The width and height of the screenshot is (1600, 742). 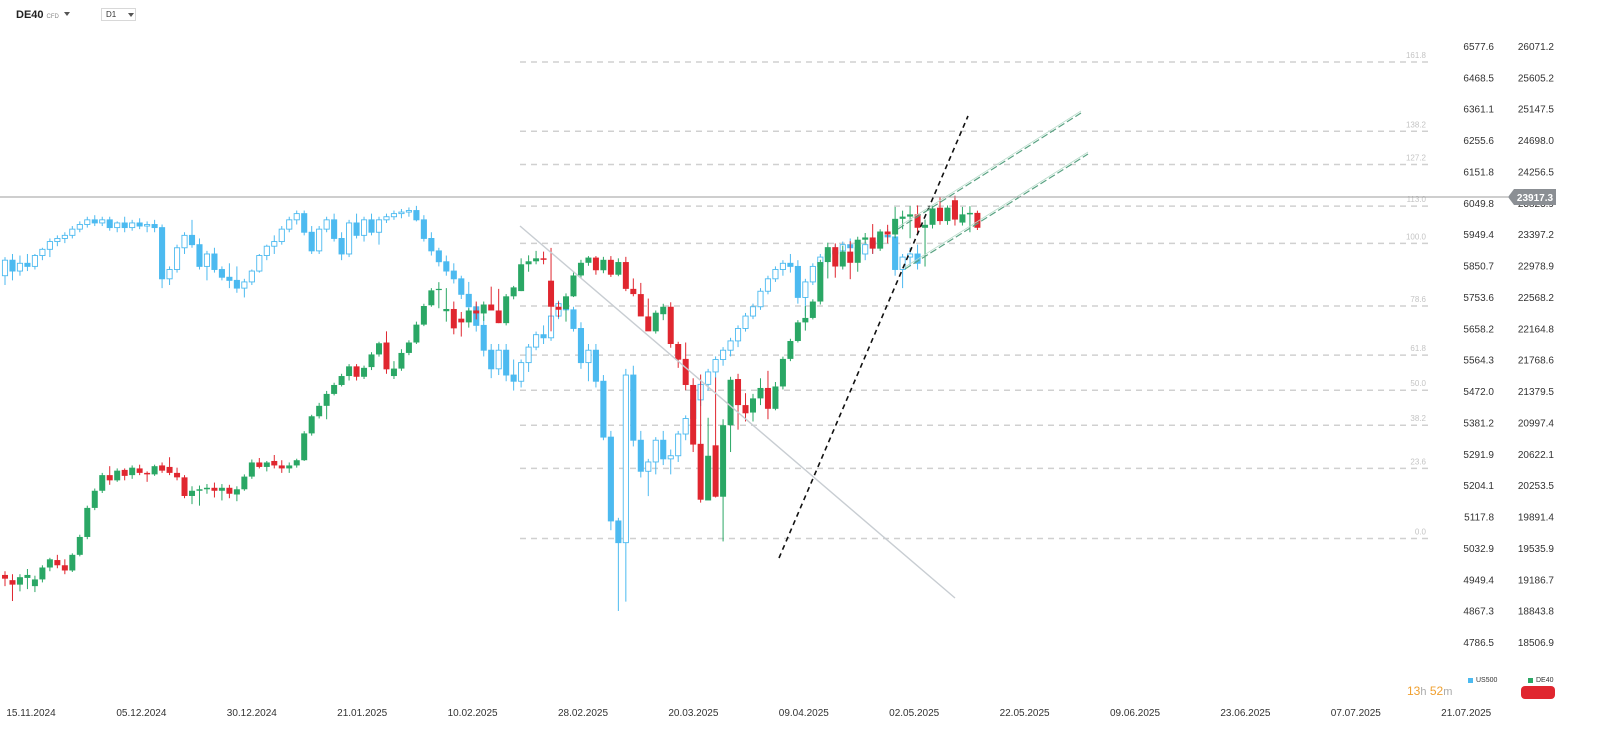 I want to click on countdown-minutes: 52, so click(x=1436, y=691).